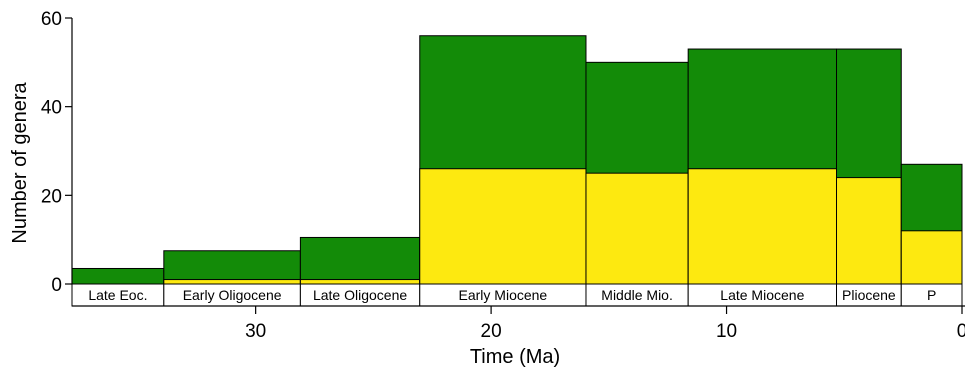 The width and height of the screenshot is (965, 370). I want to click on y-axis: 0 20 40 60, so click(57, 152).